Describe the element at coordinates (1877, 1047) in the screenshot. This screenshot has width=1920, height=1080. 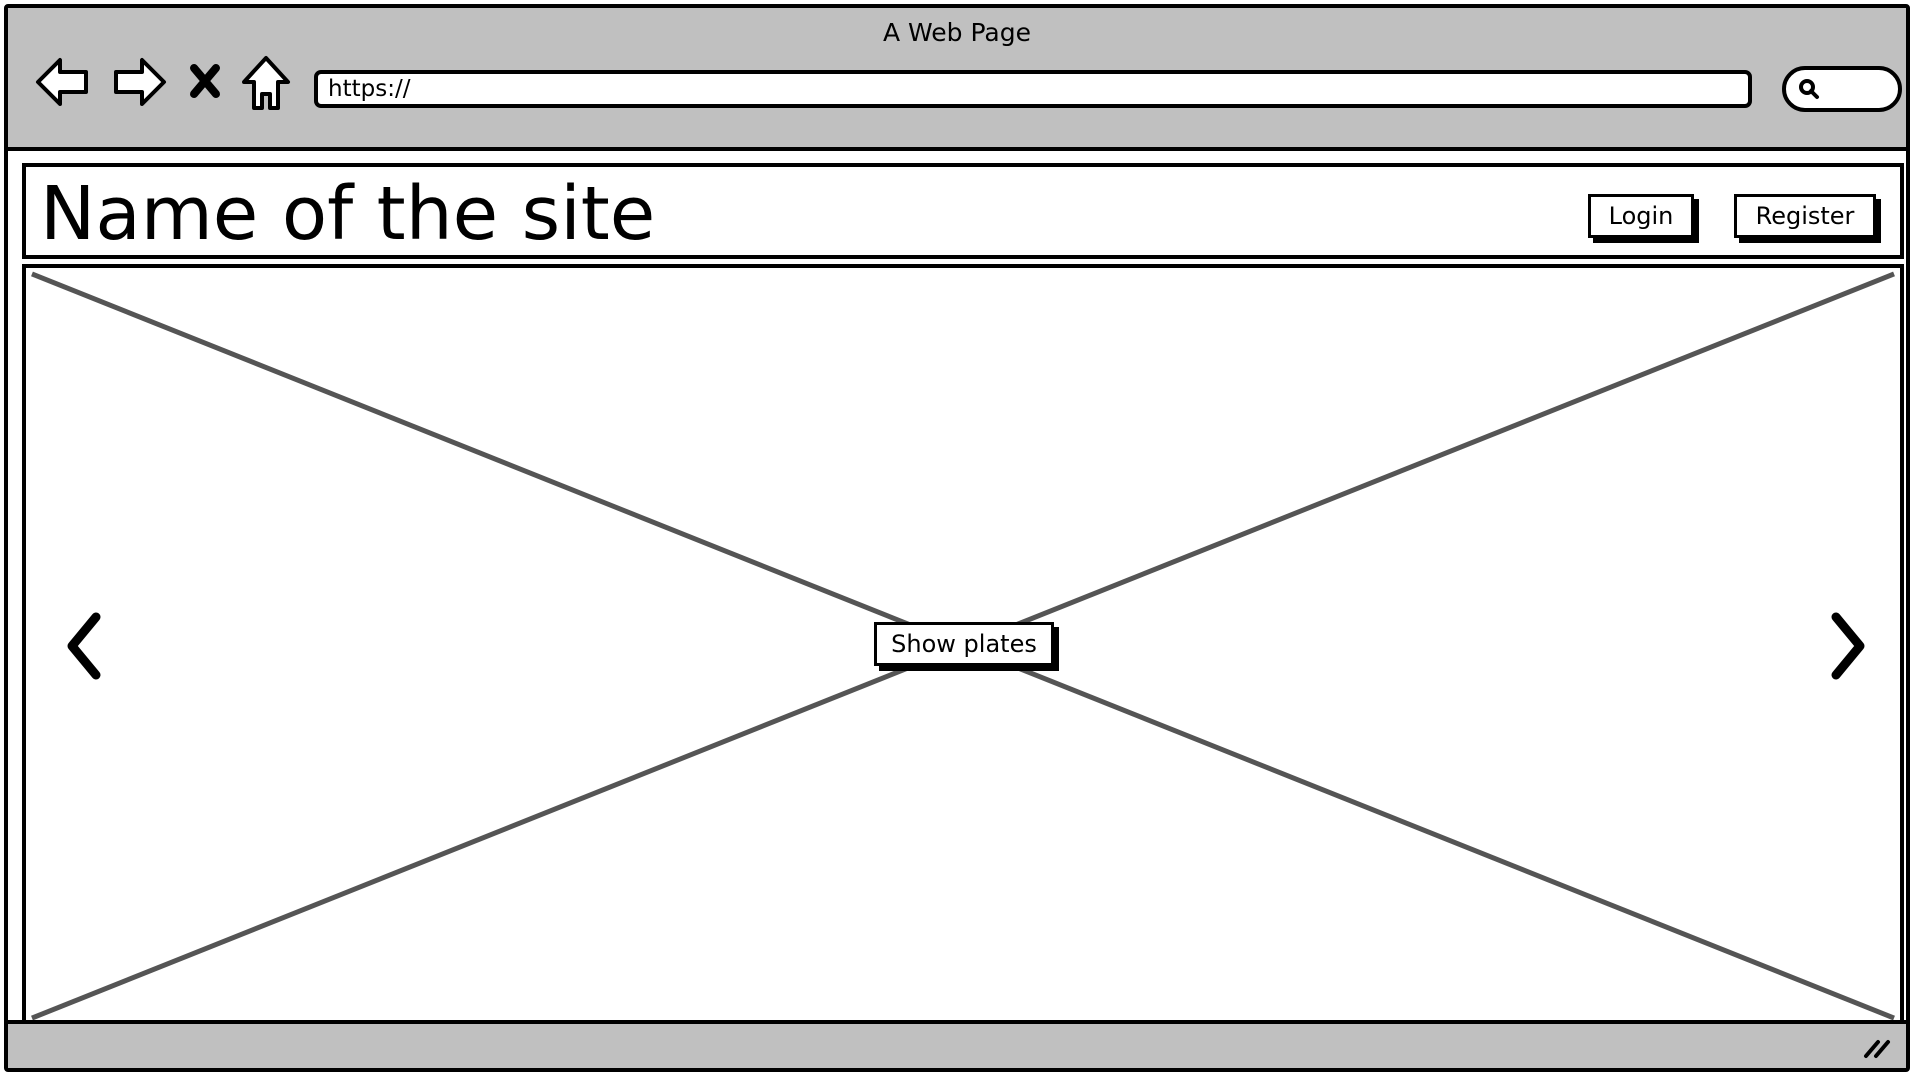
I see `resize-grip-icon` at that location.